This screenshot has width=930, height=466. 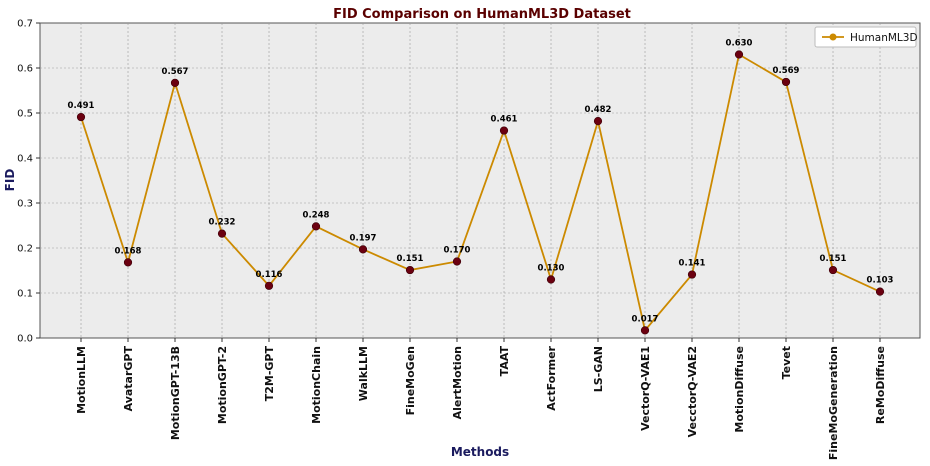 I want to click on y-tick-label: 0.2, so click(x=25, y=249).